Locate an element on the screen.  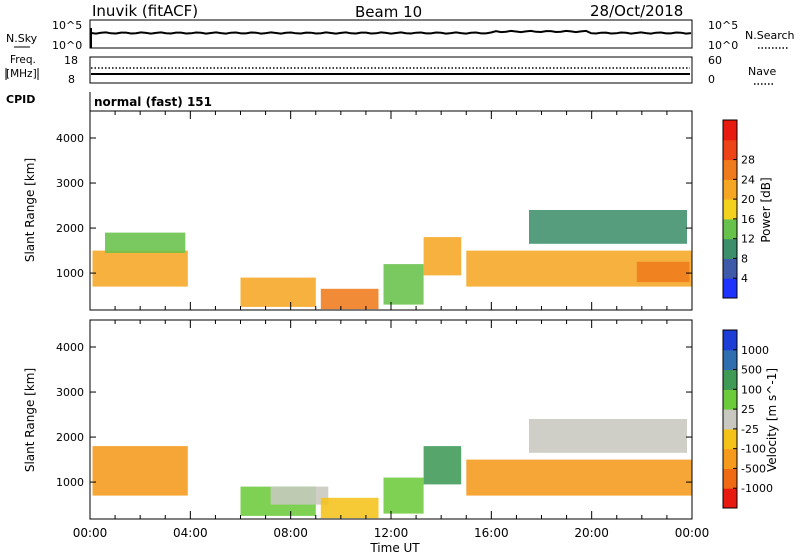
colorbar-tick-label: 25 is located at coordinates (748, 409).